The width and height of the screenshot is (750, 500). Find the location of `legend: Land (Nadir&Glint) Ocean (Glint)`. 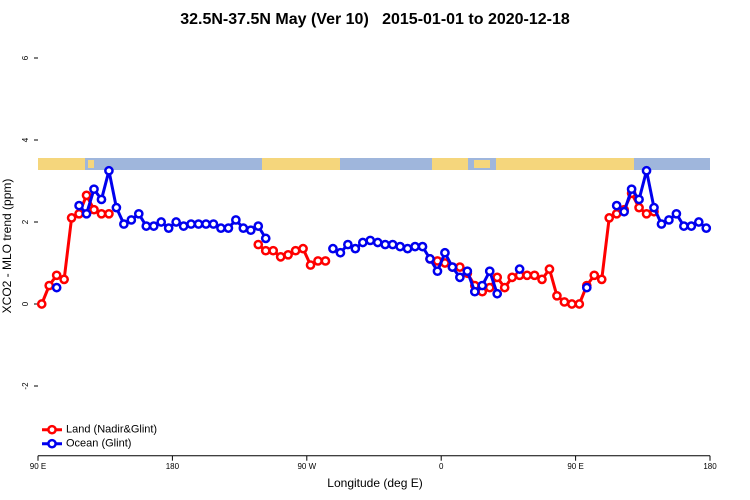

legend: Land (Nadir&Glint) Ocean (Glint) is located at coordinates (99, 437).